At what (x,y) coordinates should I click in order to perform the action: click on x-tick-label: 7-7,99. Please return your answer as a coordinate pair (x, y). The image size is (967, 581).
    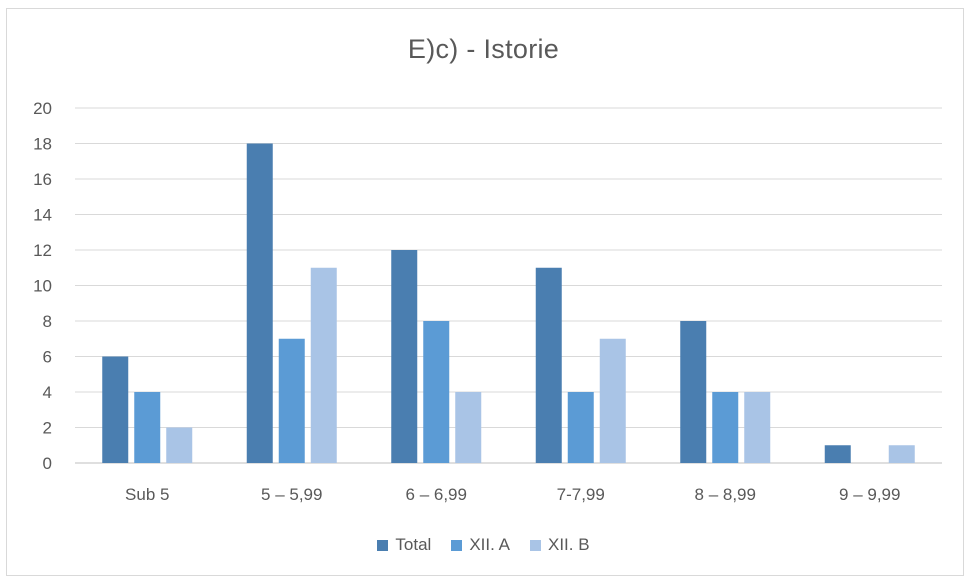
    Looking at the image, I should click on (581, 494).